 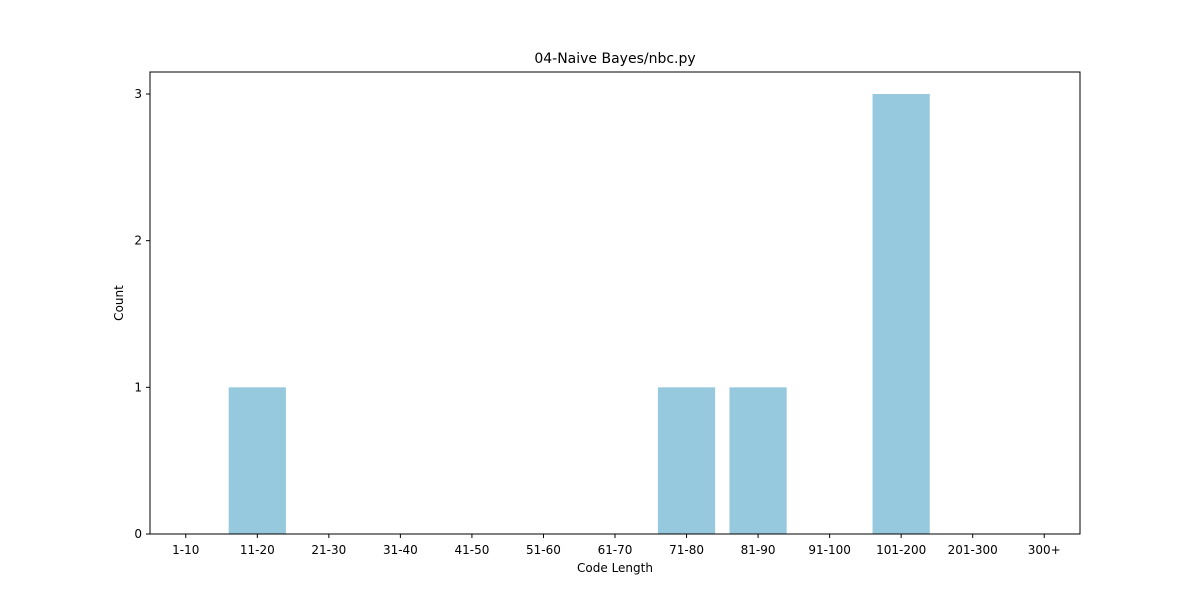 What do you see at coordinates (615, 568) in the screenshot?
I see `x-axis-label: Code Length` at bounding box center [615, 568].